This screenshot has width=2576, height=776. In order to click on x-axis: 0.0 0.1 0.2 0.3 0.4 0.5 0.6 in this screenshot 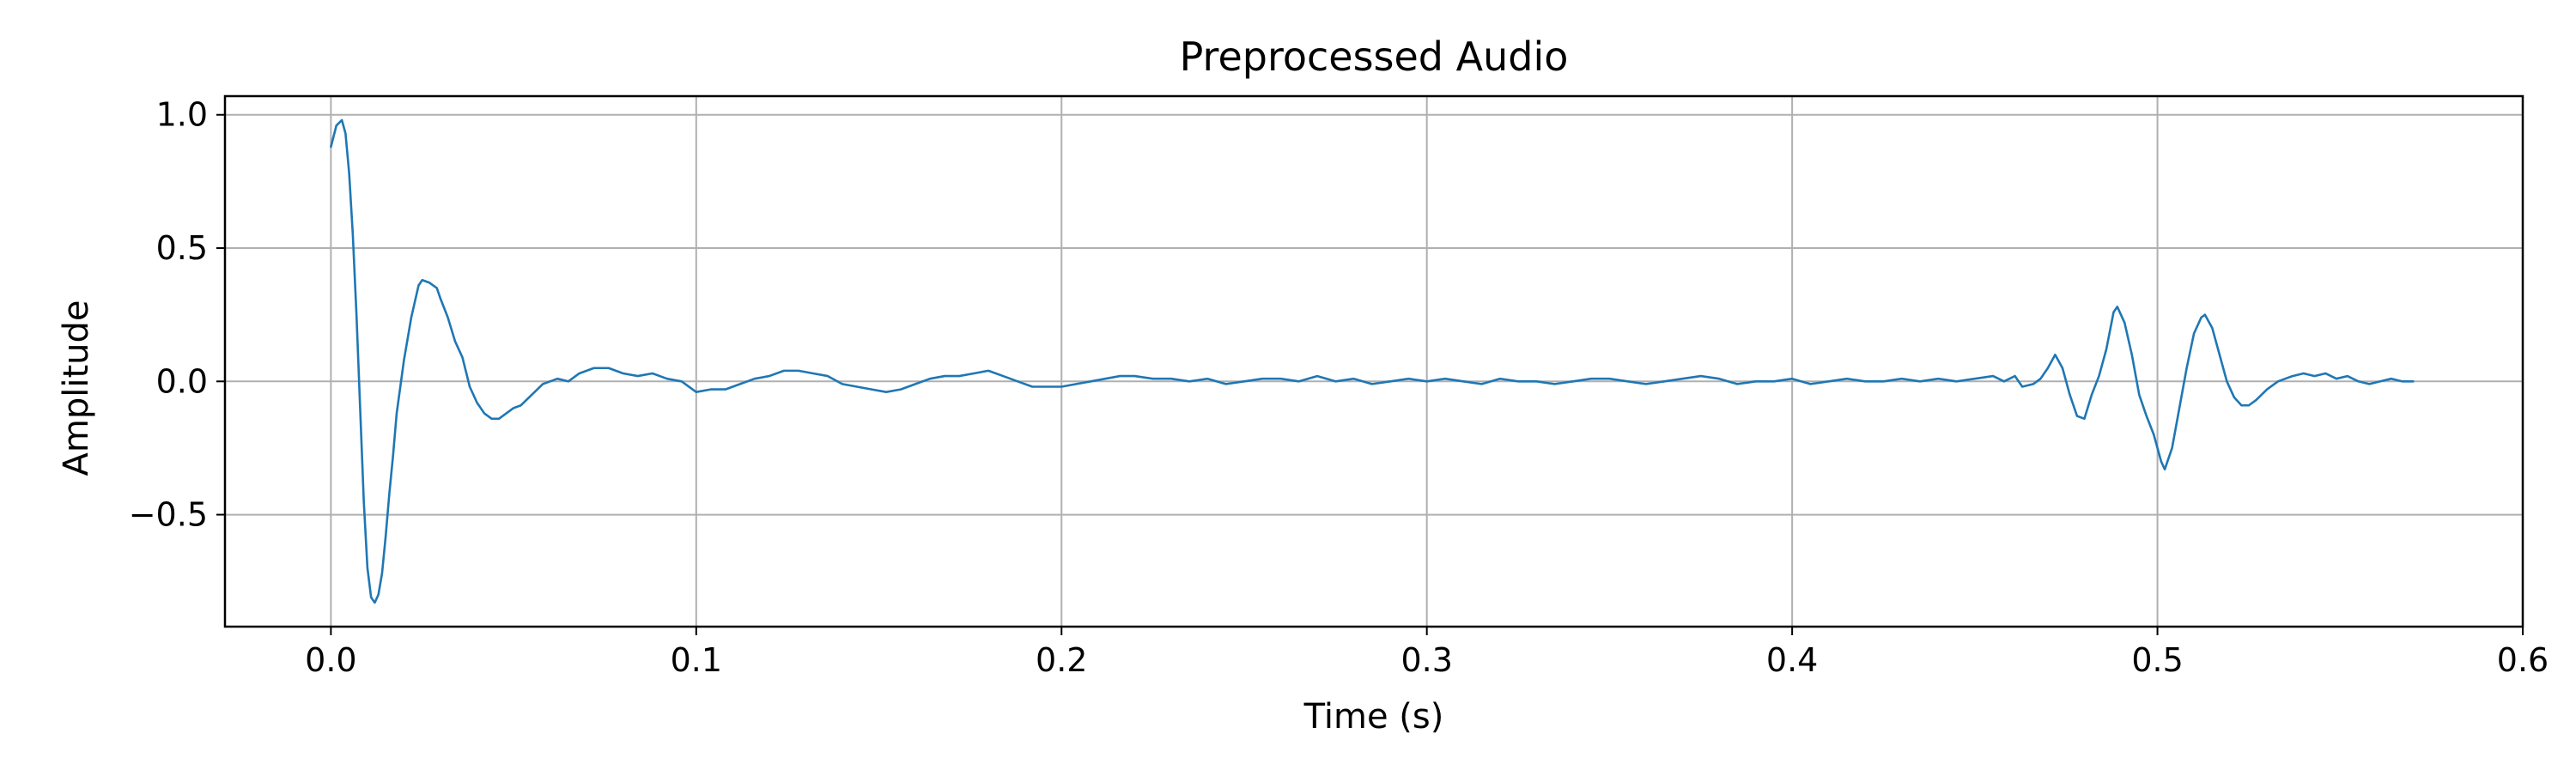, I will do `click(1427, 653)`.